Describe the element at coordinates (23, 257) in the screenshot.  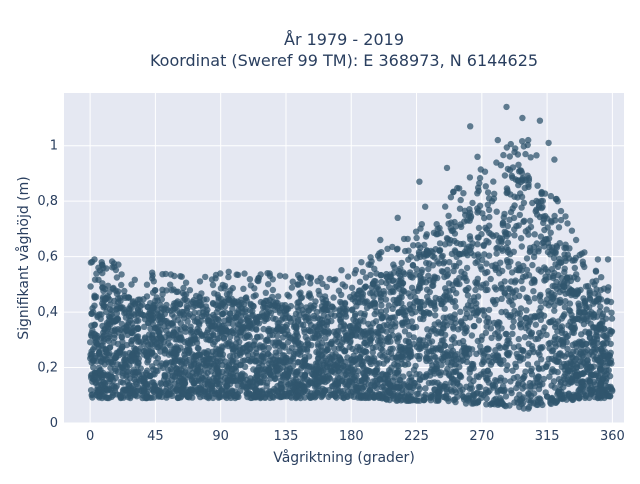
I see `y-axis-label: Signifikant våghöjd (m)` at that location.